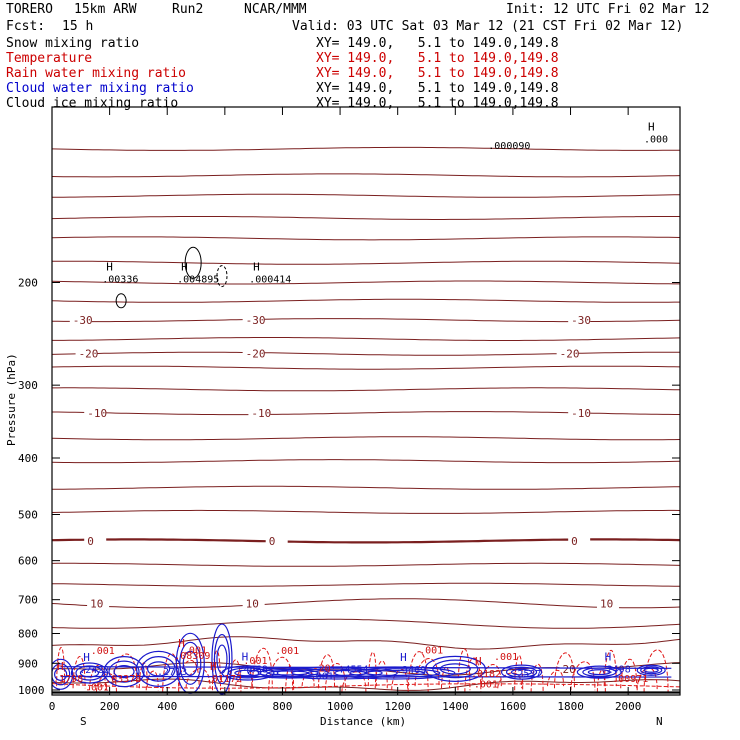 This screenshot has height=740, width=740. What do you see at coordinates (94, 670) in the screenshot?
I see `extremum-value-label: .2422` at bounding box center [94, 670].